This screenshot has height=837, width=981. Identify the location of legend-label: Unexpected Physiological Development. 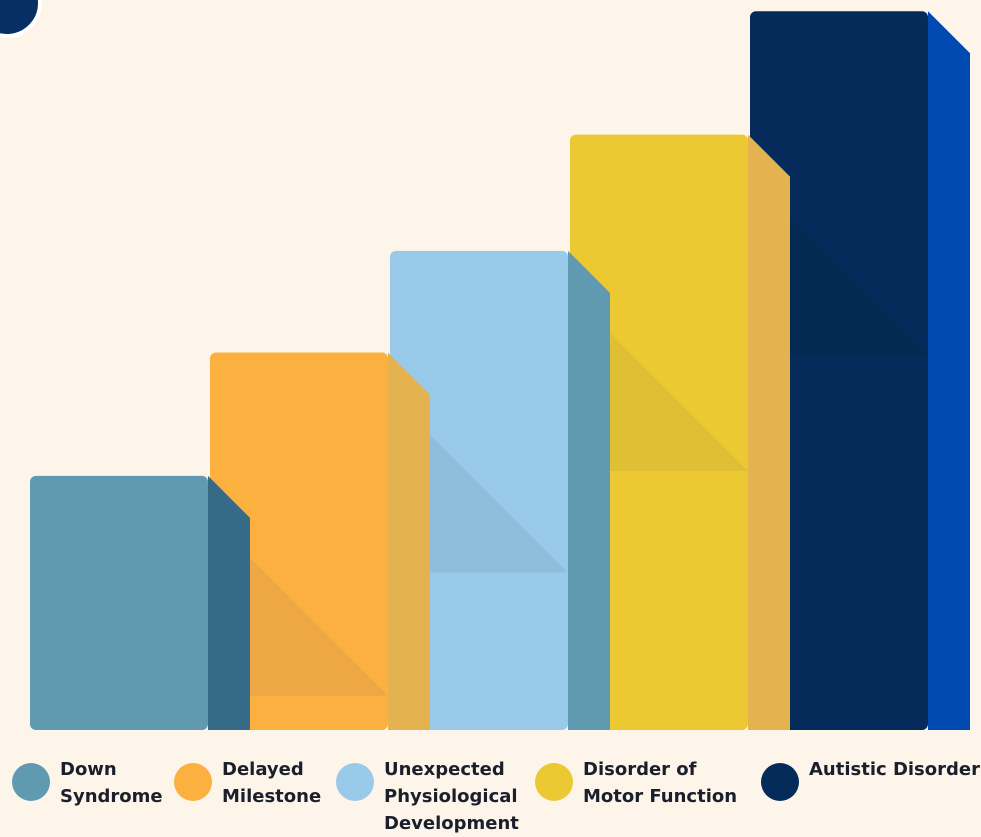
(451, 796).